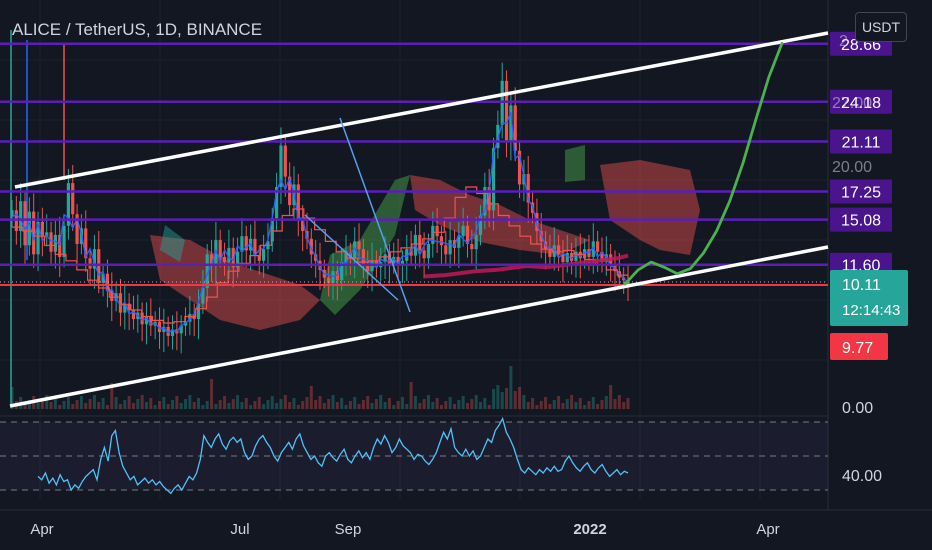 The height and width of the screenshot is (550, 932). I want to click on triangle-lower, so click(351, 257).